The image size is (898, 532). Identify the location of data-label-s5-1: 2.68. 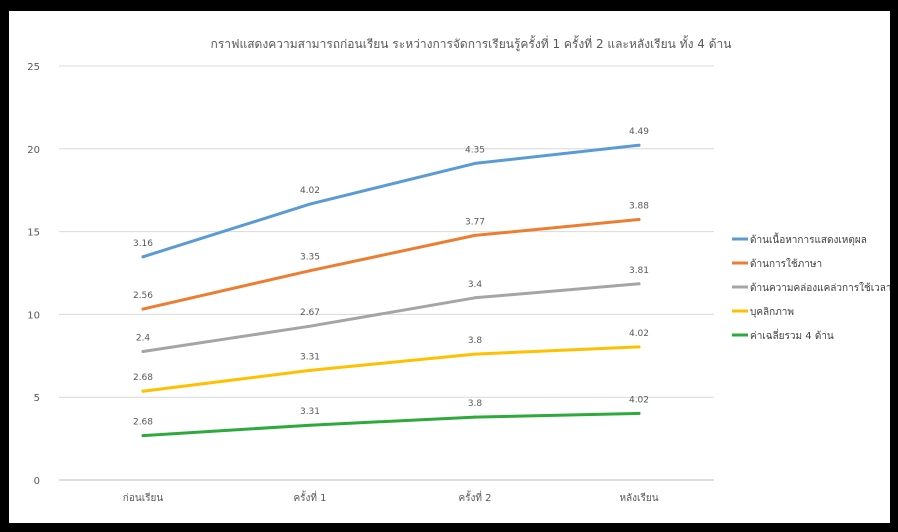
(143, 423).